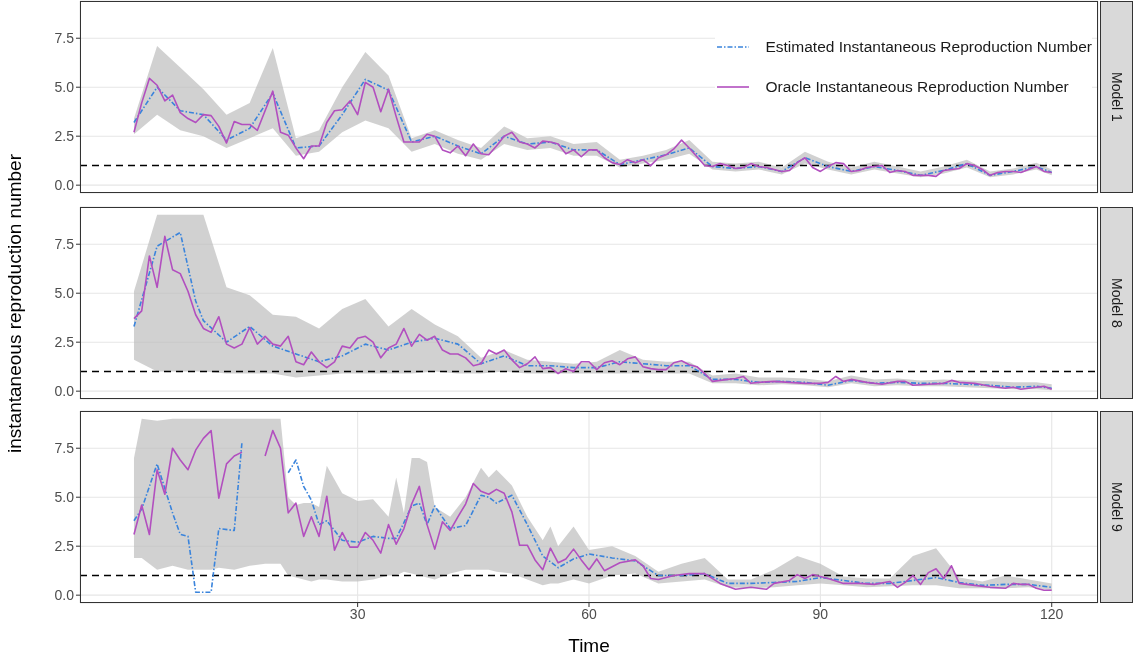 This screenshot has width=1135, height=672. I want to click on text: Model 9, so click(1117, 507).